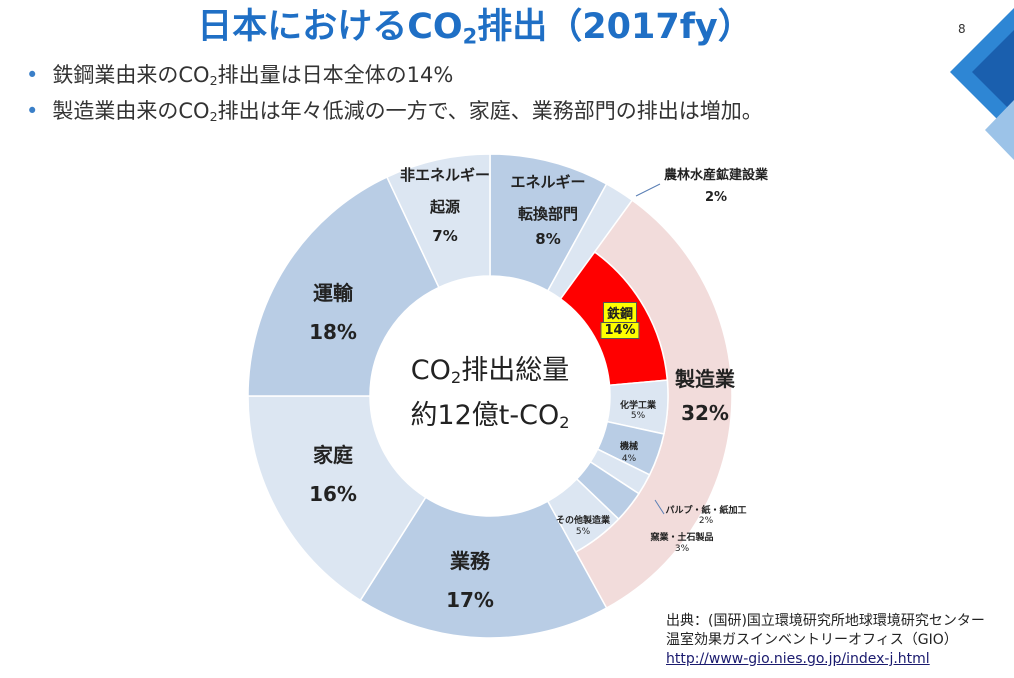 The height and width of the screenshot is (678, 1014). I want to click on sector-label: 運輸, so click(333, 293).